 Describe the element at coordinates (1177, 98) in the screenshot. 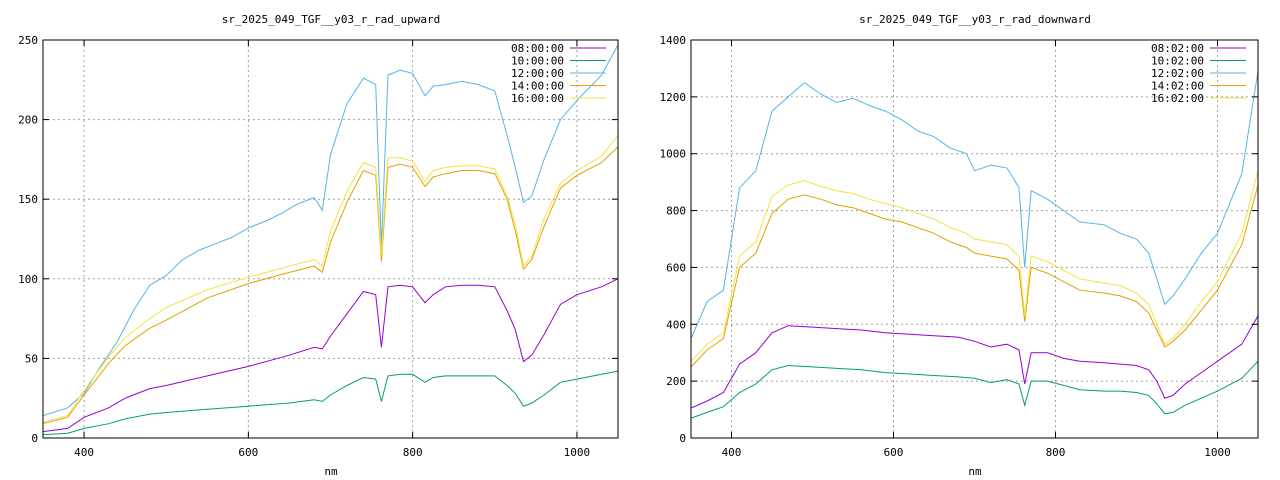

I see `legend-label: 16:02:00` at that location.